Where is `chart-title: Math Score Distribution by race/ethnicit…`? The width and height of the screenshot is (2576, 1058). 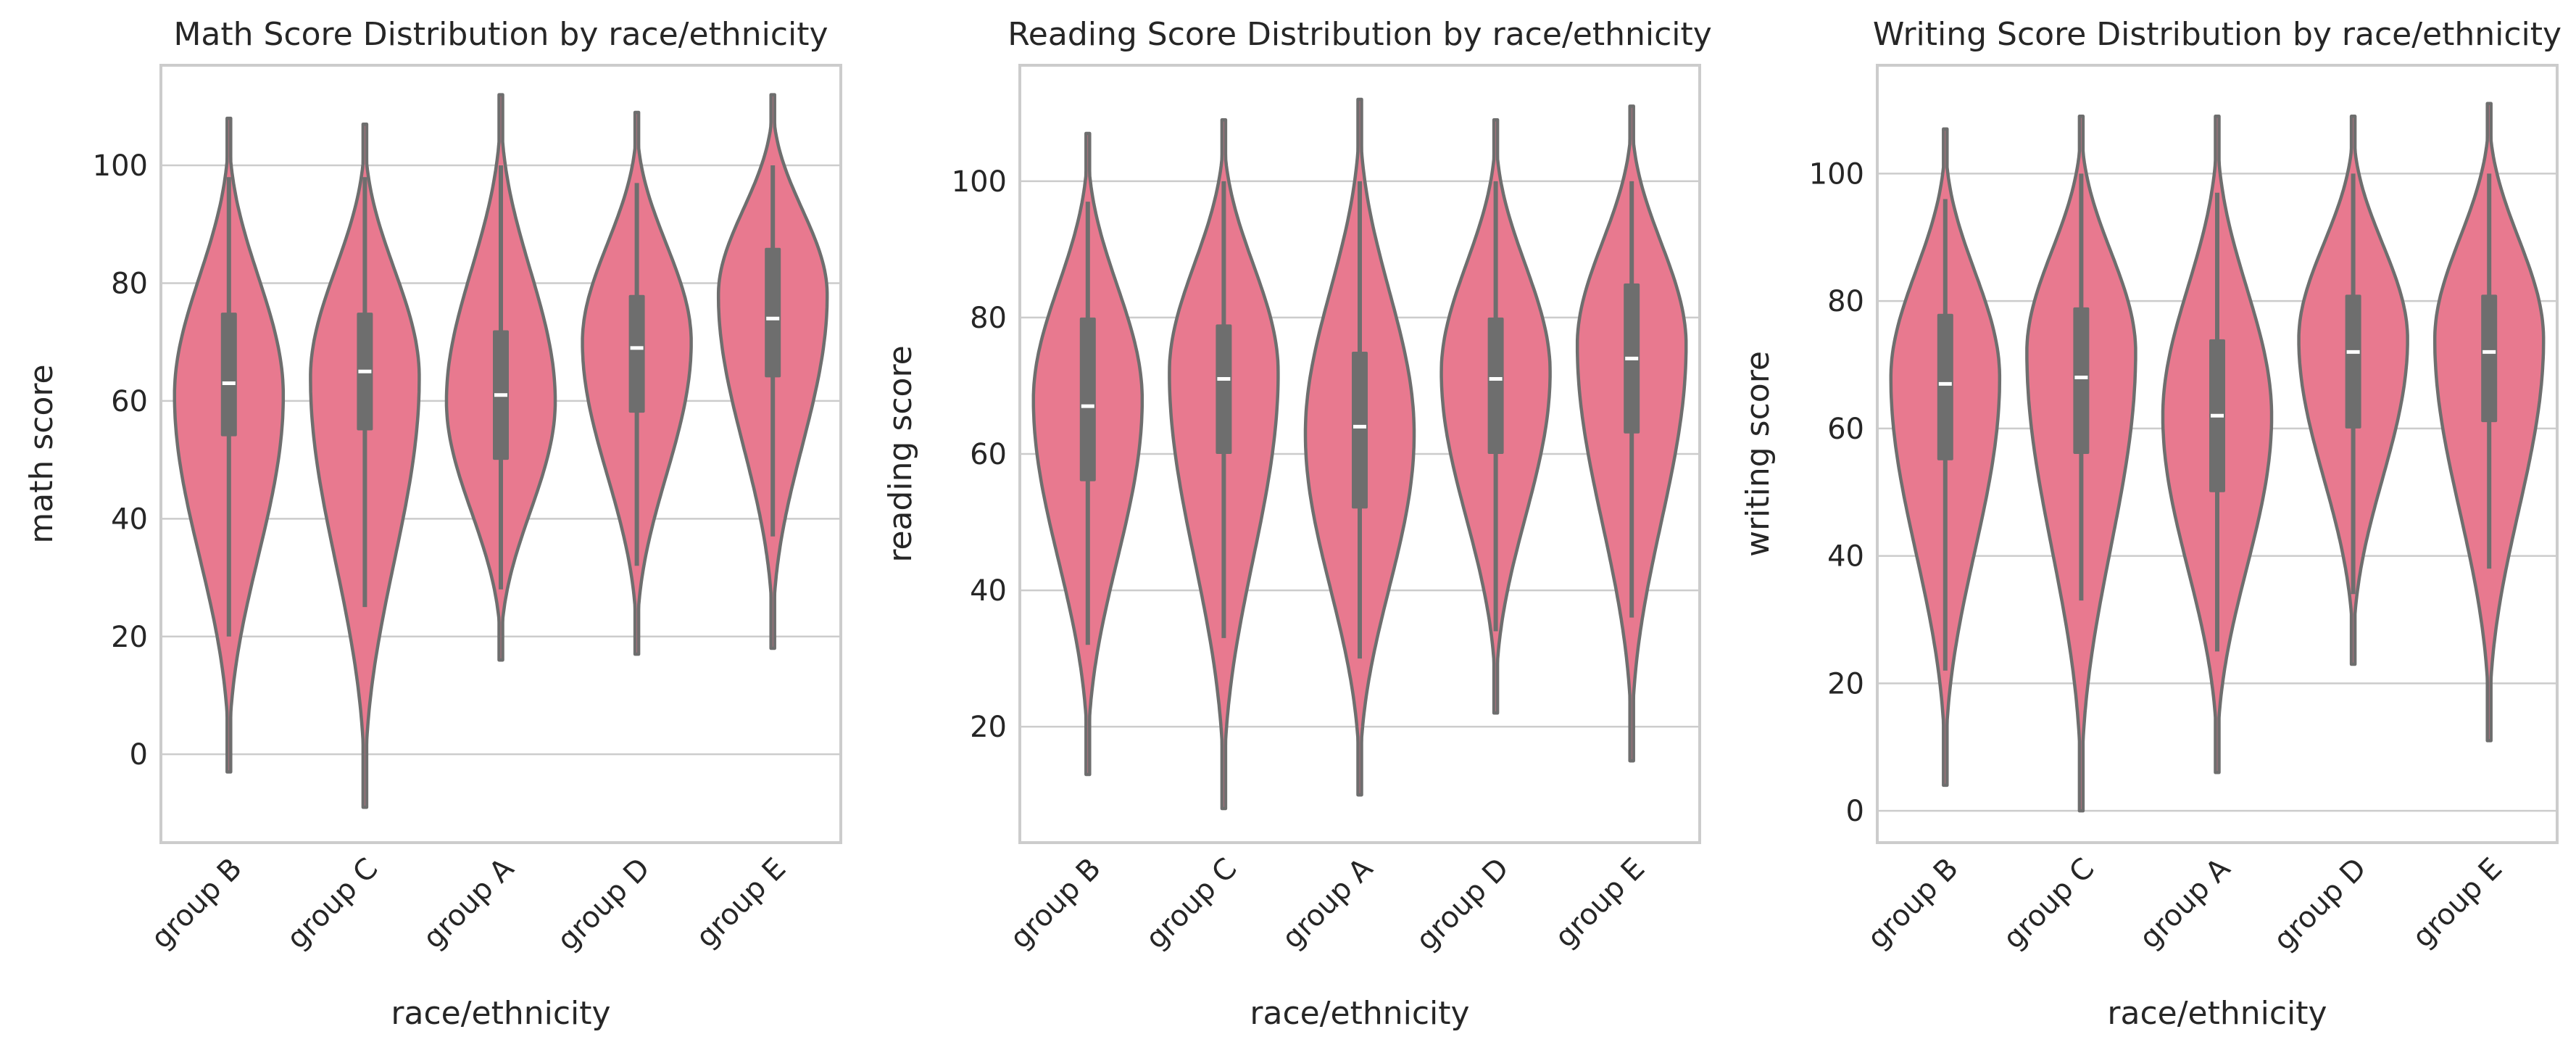 chart-title: Math Score Distribution by race/ethnicit… is located at coordinates (500, 34).